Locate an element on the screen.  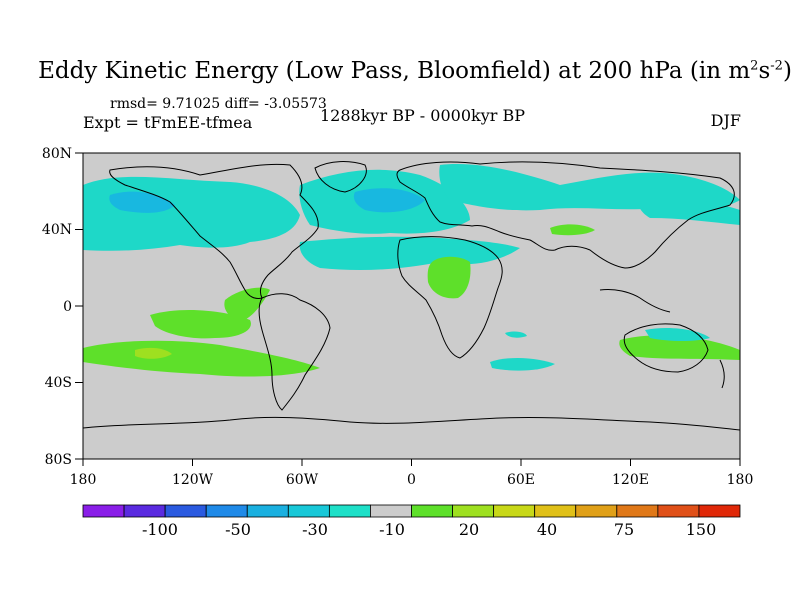
anomaly-south-pacific-core is located at coordinates (153, 353).